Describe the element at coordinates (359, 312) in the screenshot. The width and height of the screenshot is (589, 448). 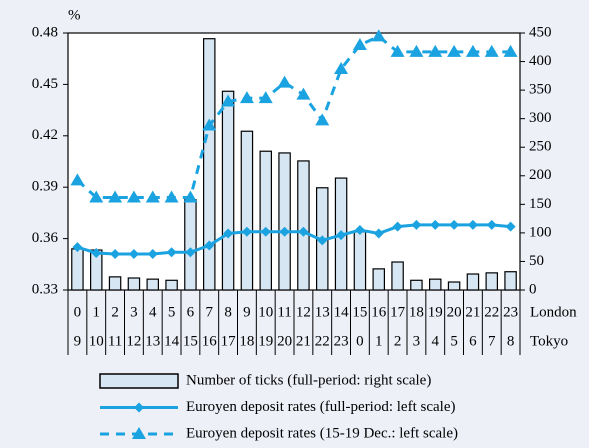
I see `x-tick-label: 15` at that location.